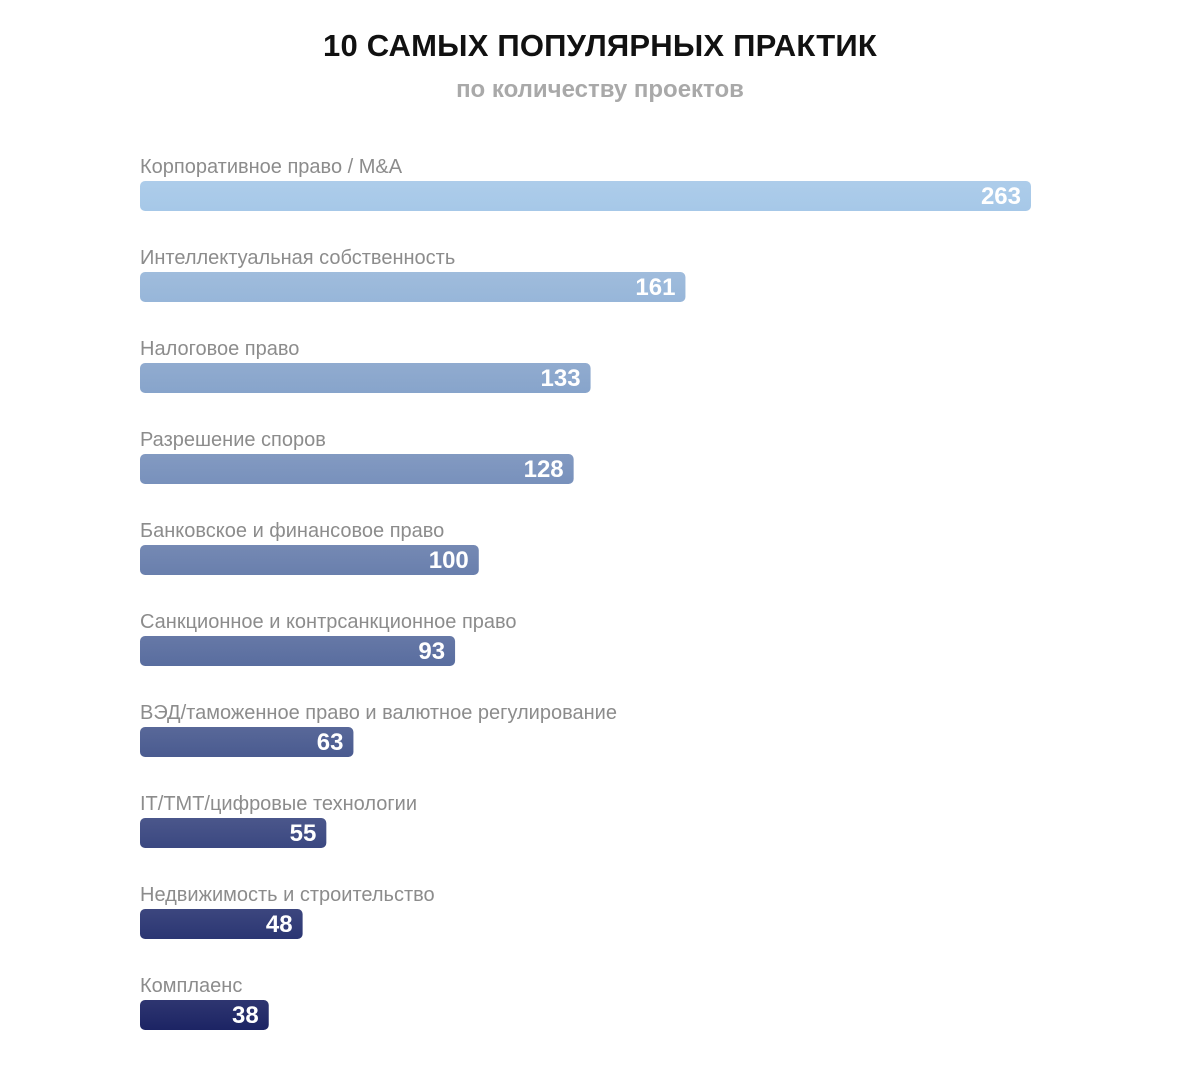 The height and width of the screenshot is (1072, 1200). What do you see at coordinates (219, 349) in the screenshot?
I see `category-label: Налоговое право` at bounding box center [219, 349].